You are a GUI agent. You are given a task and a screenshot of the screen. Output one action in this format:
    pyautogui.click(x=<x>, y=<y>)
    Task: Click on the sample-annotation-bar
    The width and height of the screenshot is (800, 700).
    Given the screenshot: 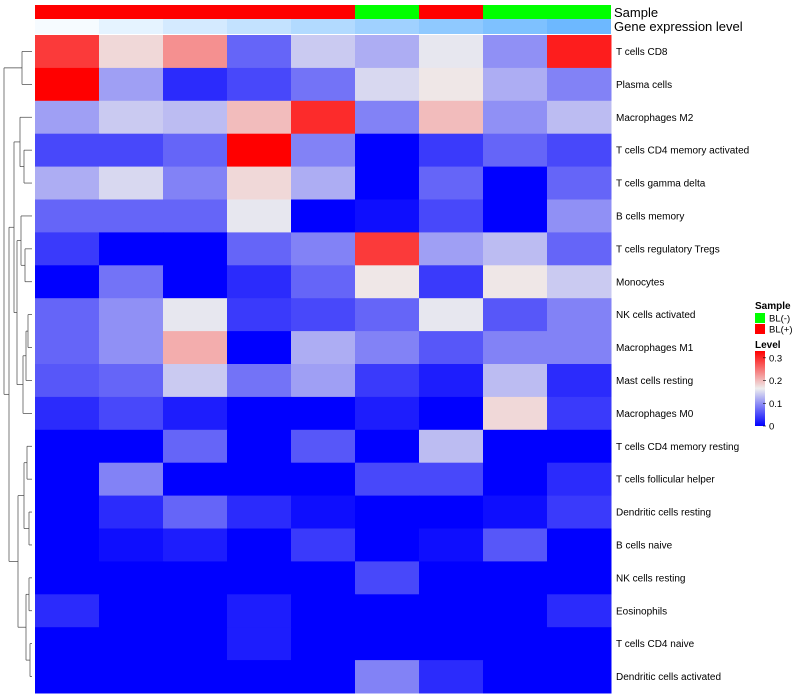 What is the action you would take?
    pyautogui.click(x=323, y=12)
    